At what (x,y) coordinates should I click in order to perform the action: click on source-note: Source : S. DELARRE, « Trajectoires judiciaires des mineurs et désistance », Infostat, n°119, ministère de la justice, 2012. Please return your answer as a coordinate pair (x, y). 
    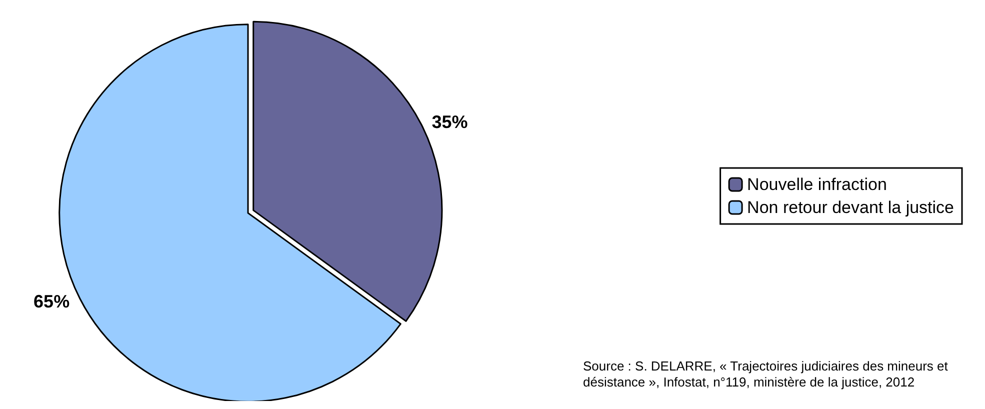
    Looking at the image, I should click on (767, 374).